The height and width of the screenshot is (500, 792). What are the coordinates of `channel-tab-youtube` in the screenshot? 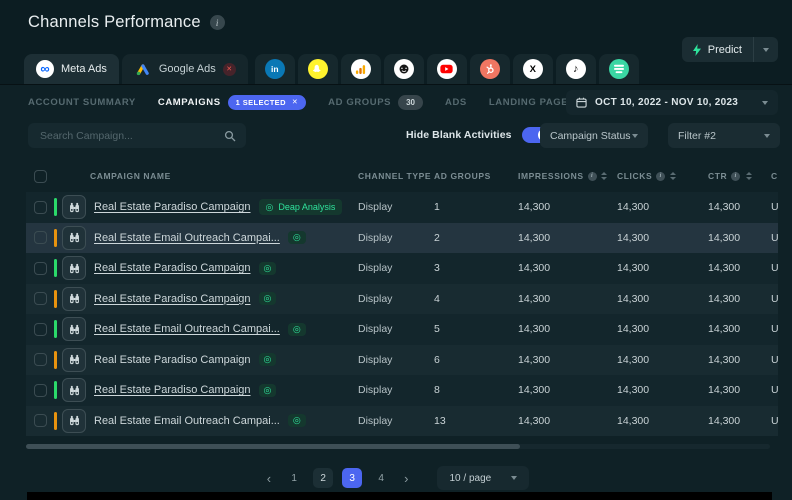 It's located at (446, 69).